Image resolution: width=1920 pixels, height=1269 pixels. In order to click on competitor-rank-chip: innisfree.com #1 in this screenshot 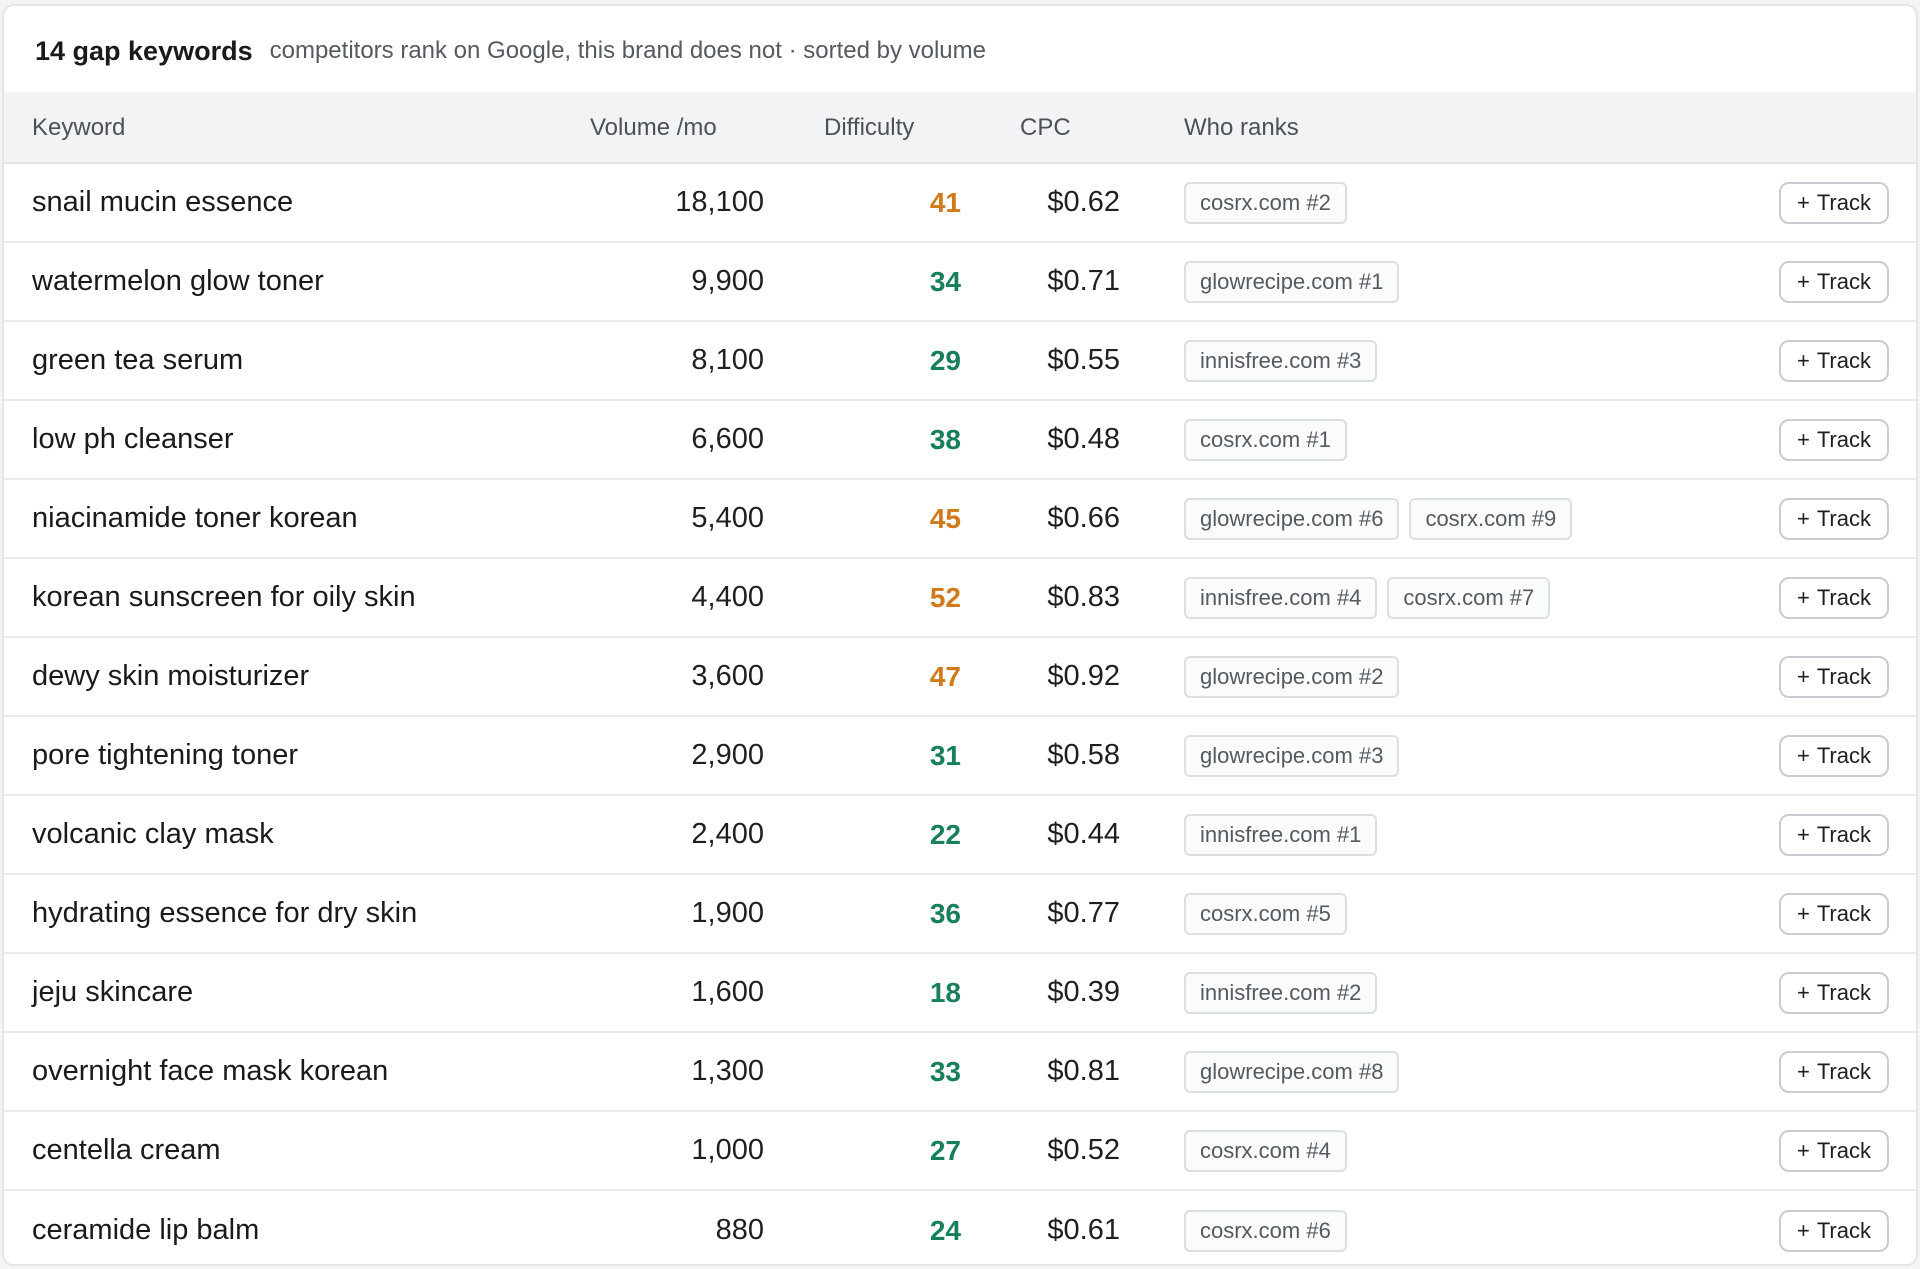, I will do `click(1281, 834)`.